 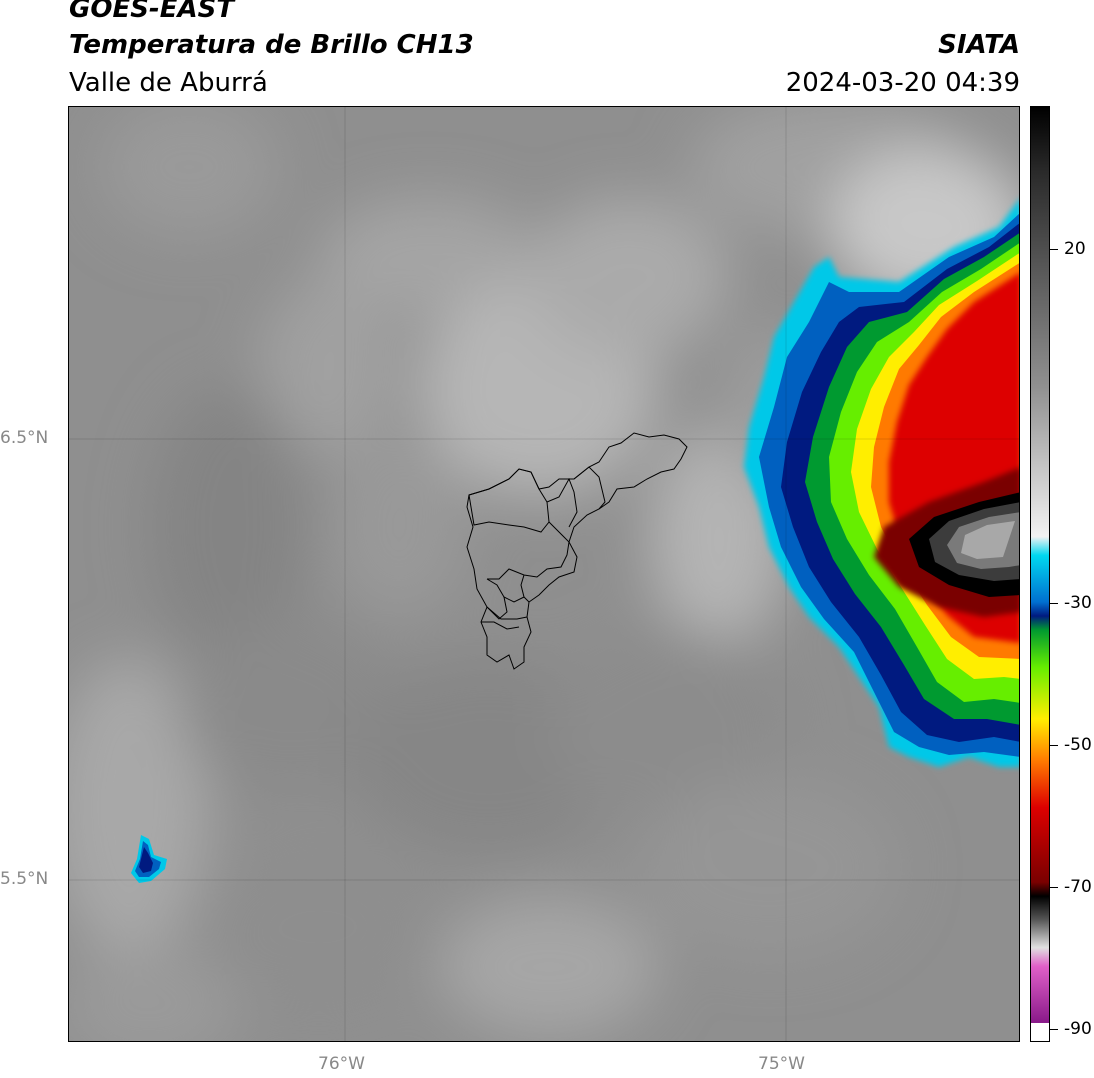 I want to click on colorbar, so click(x=1040, y=574).